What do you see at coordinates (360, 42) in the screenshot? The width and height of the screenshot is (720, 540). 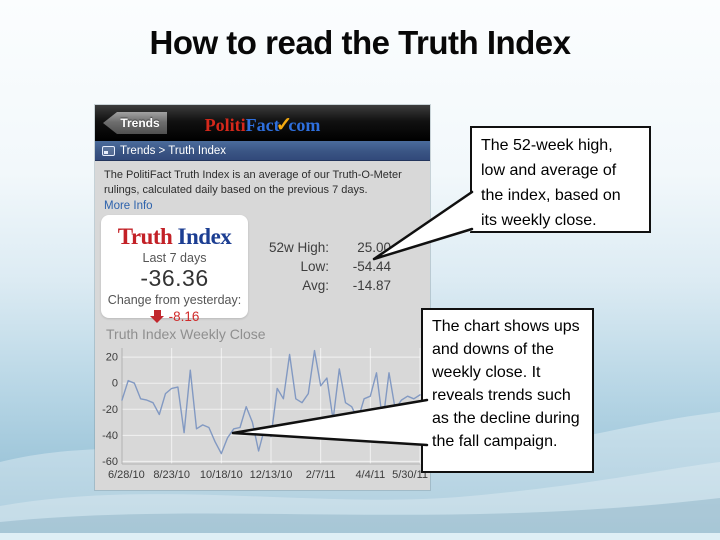 I see `page-title: How to read the Truth Index` at bounding box center [360, 42].